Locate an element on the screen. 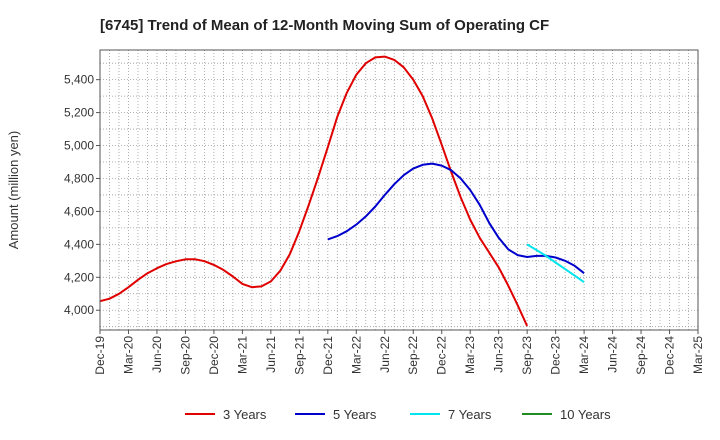 The width and height of the screenshot is (720, 440). x-tick-label: Dec-22 is located at coordinates (442, 355).